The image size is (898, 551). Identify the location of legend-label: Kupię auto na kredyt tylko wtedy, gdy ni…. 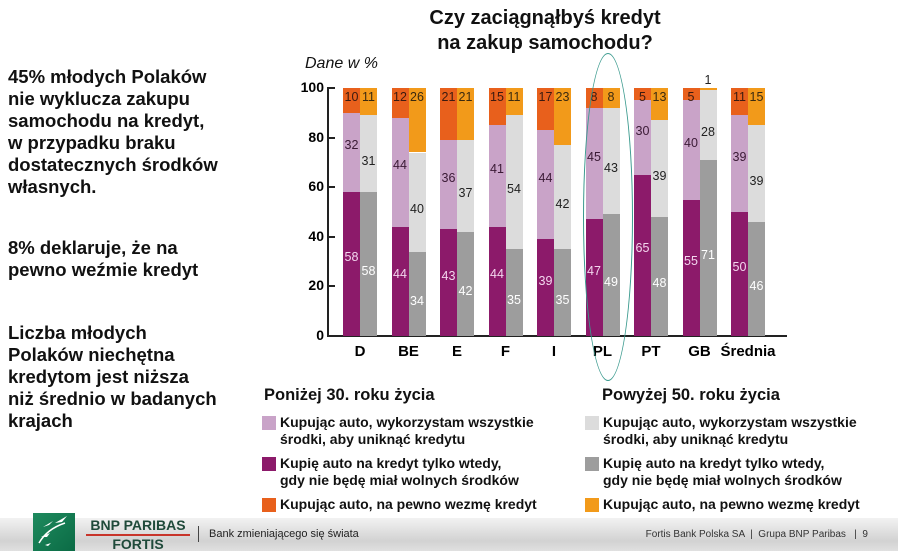
(722, 471).